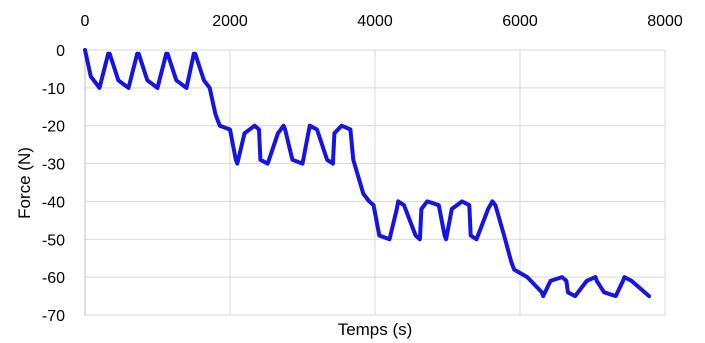 Image resolution: width=705 pixels, height=343 pixels. What do you see at coordinates (53, 316) in the screenshot?
I see `y-tick-label: -70` at bounding box center [53, 316].